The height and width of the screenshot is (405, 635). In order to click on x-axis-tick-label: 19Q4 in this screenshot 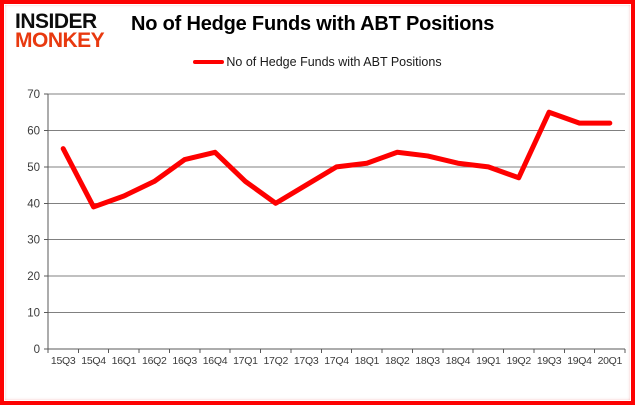, I will do `click(579, 361)`.